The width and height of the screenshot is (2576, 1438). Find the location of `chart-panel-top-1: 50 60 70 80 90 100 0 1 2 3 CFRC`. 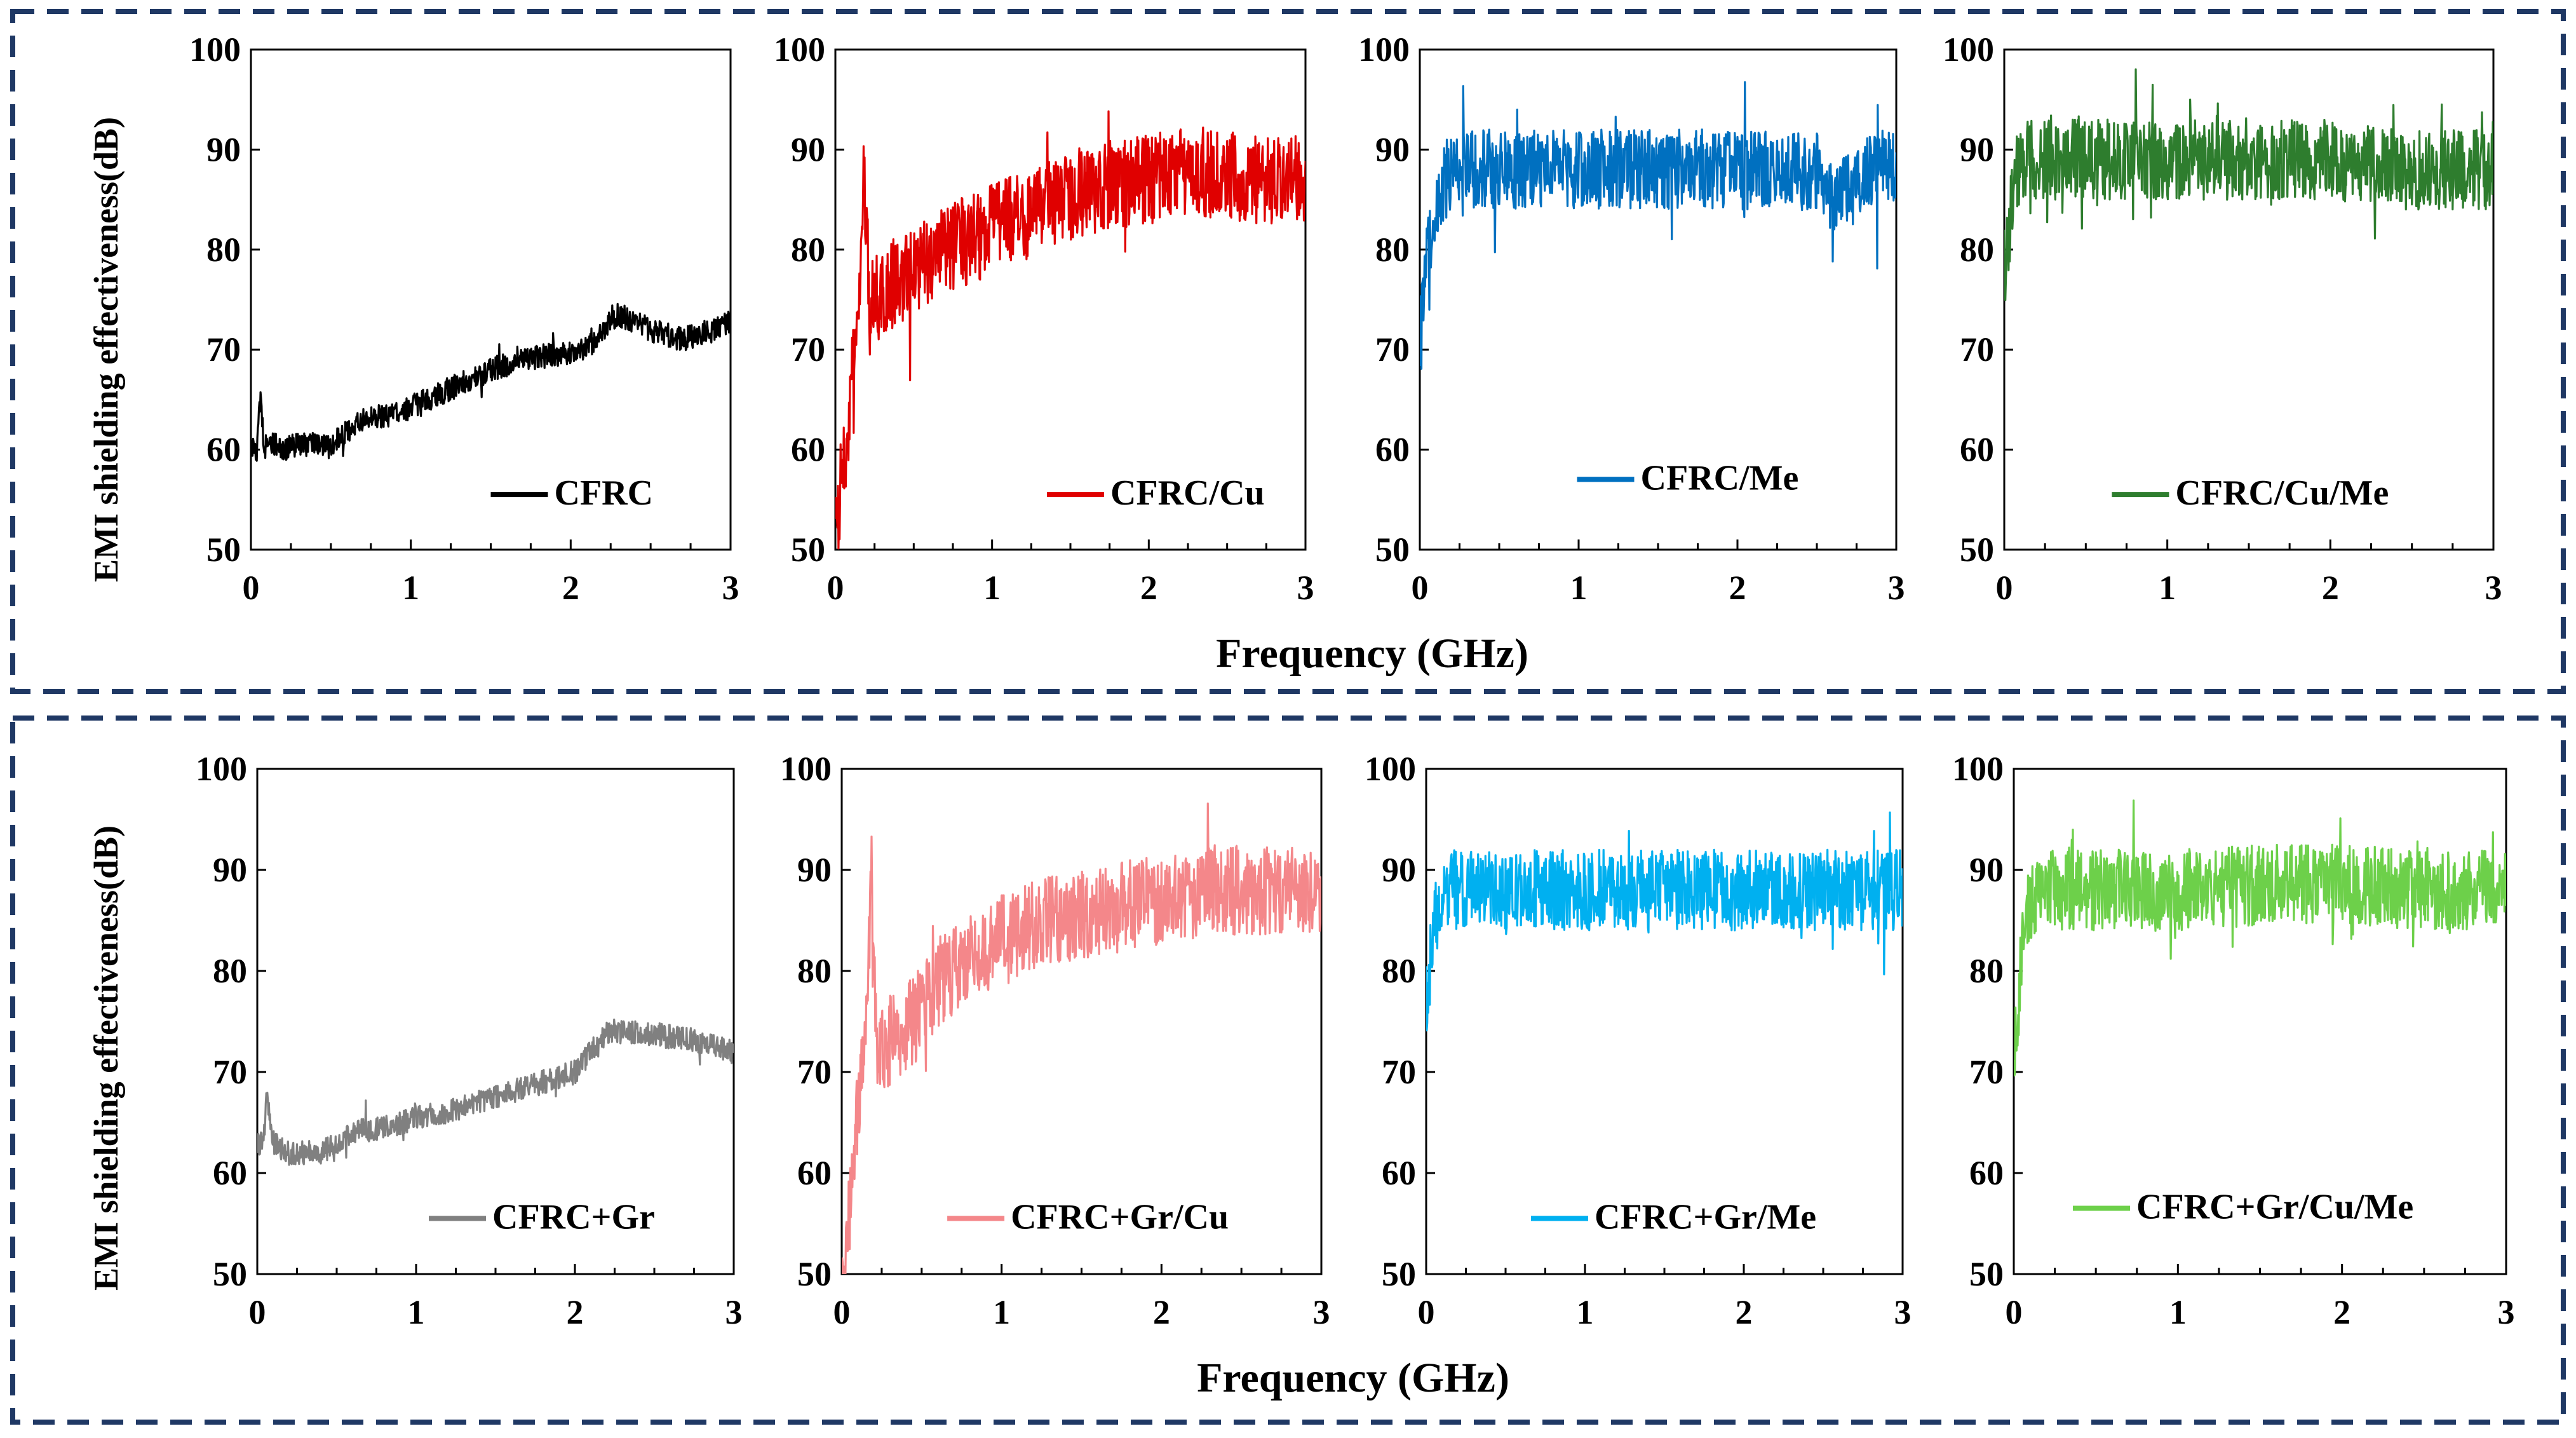

chart-panel-top-1: 50 60 70 80 90 100 0 1 2 3 CFRC is located at coordinates (464, 319).